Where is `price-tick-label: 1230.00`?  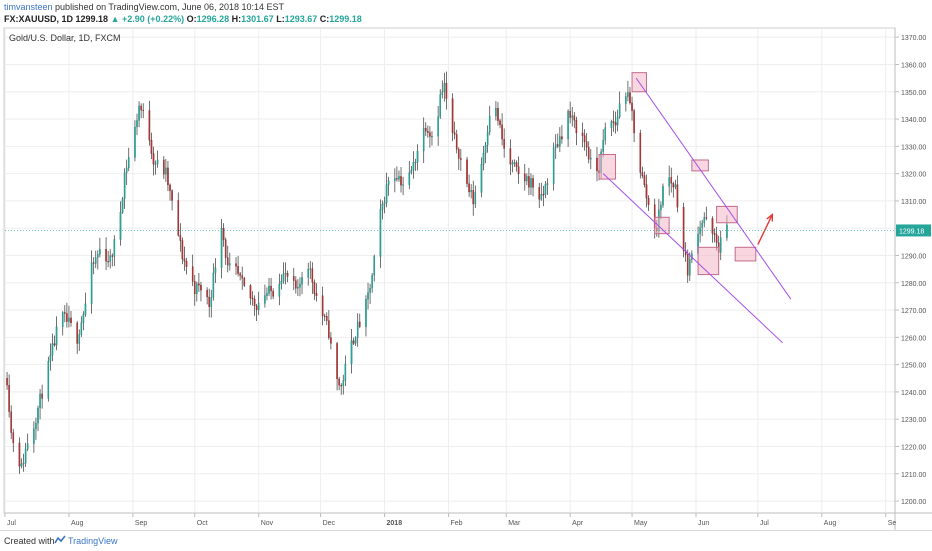 price-tick-label: 1230.00 is located at coordinates (913, 420).